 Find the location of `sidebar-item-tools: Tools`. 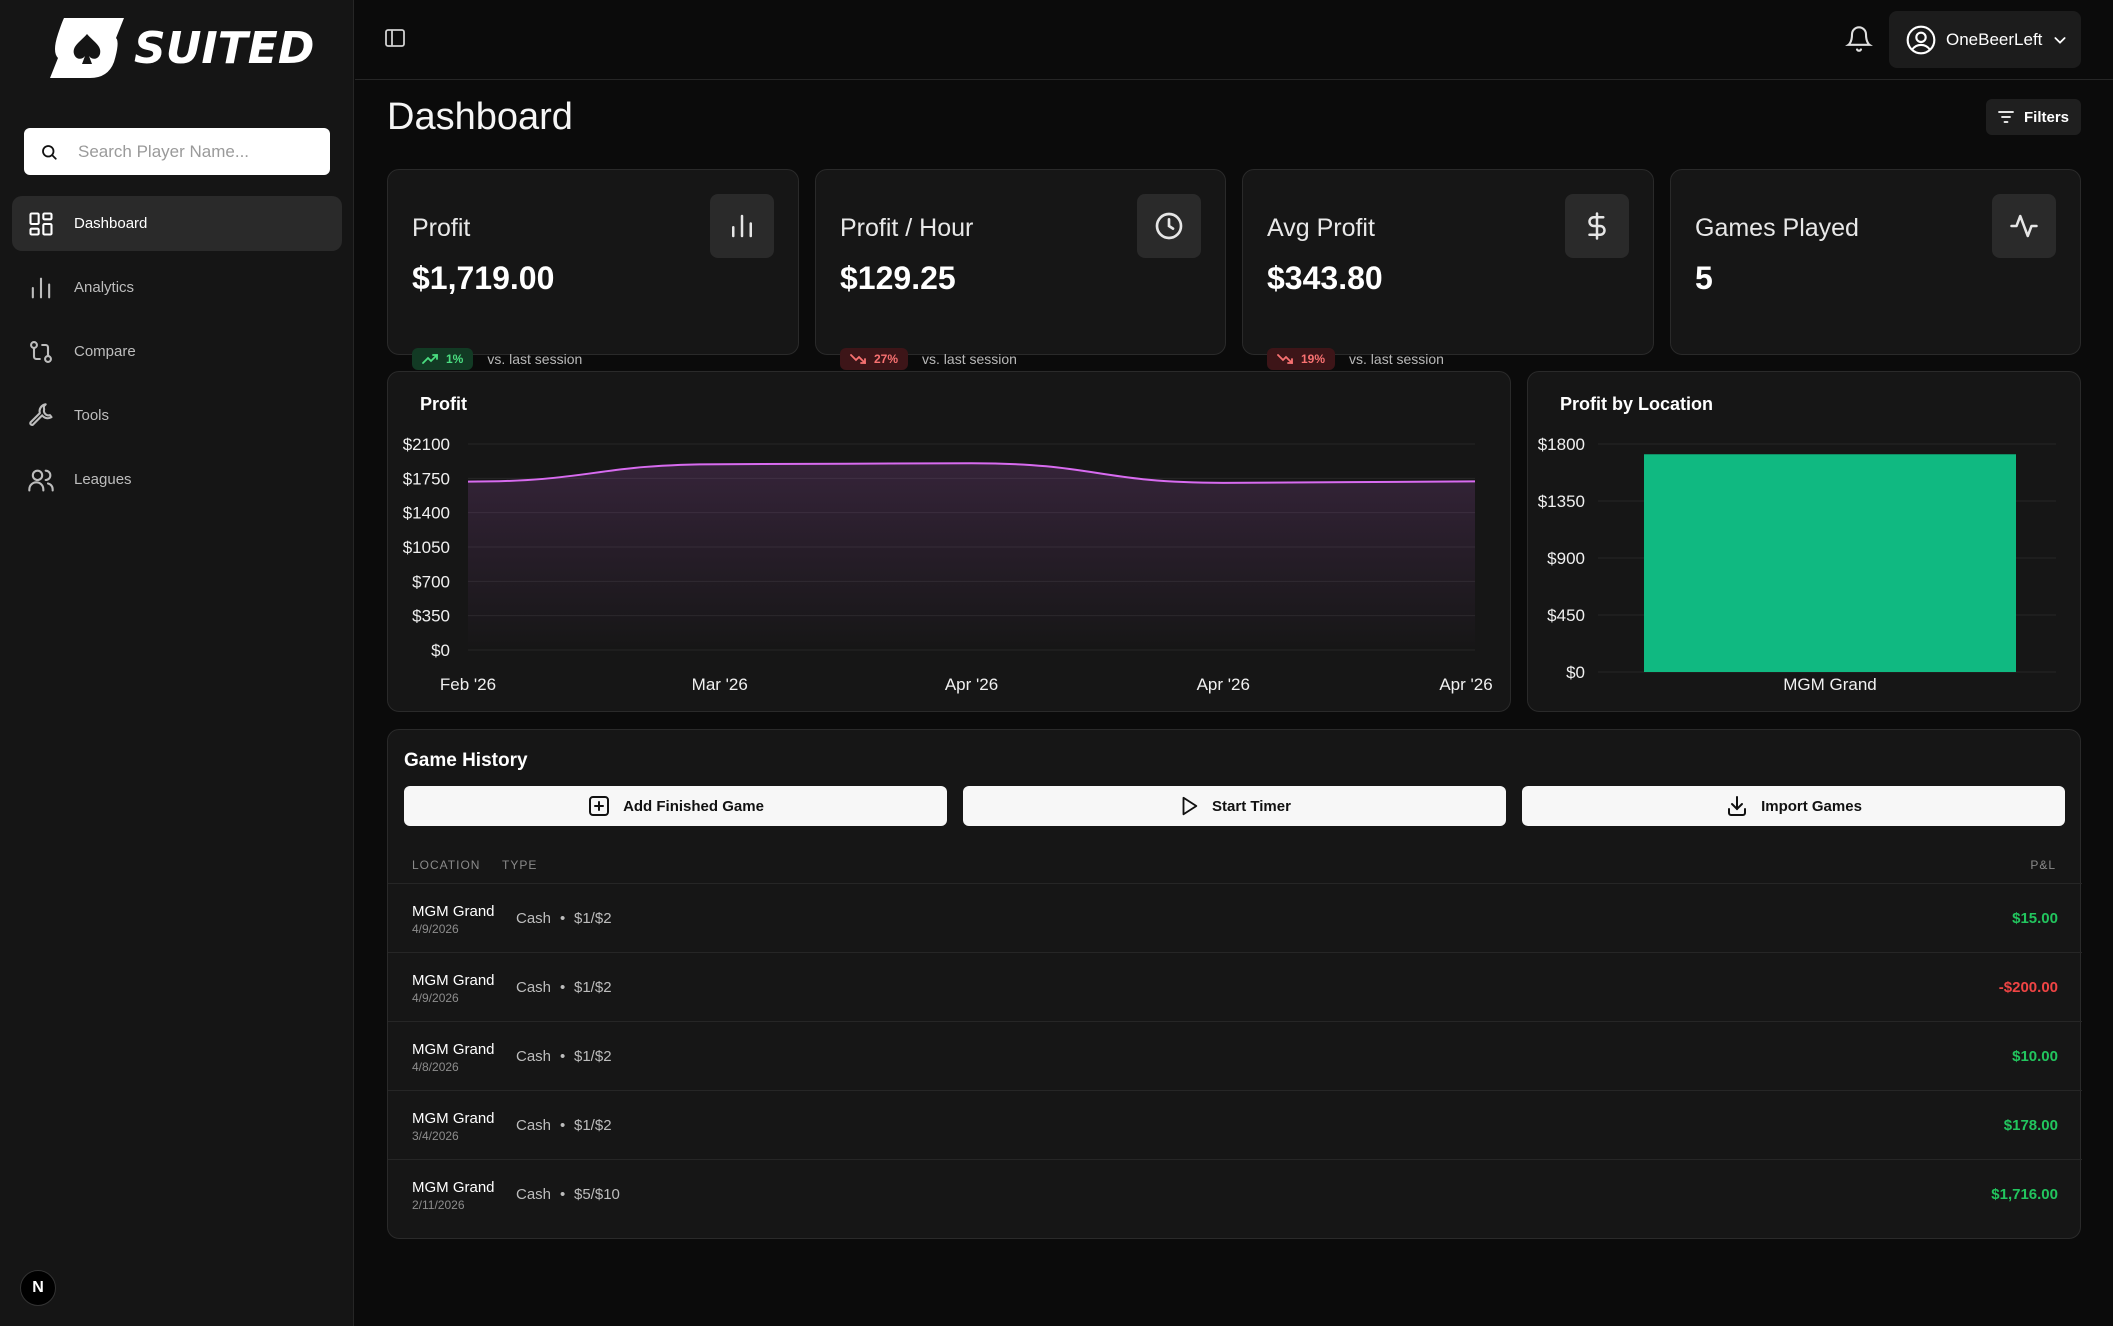

sidebar-item-tools: Tools is located at coordinates (177, 415).